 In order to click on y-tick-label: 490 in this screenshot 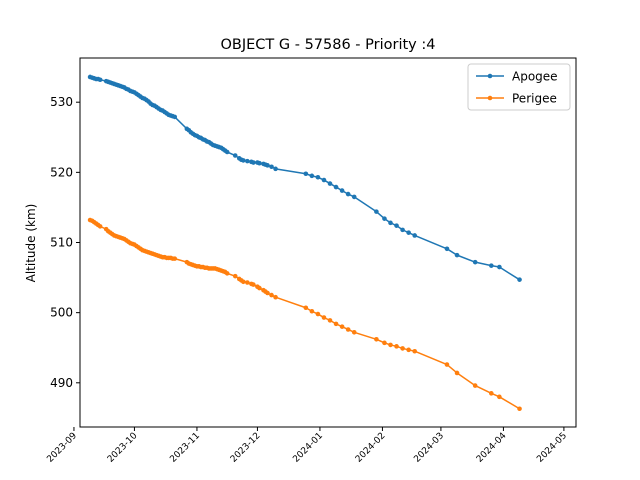, I will do `click(61, 383)`.